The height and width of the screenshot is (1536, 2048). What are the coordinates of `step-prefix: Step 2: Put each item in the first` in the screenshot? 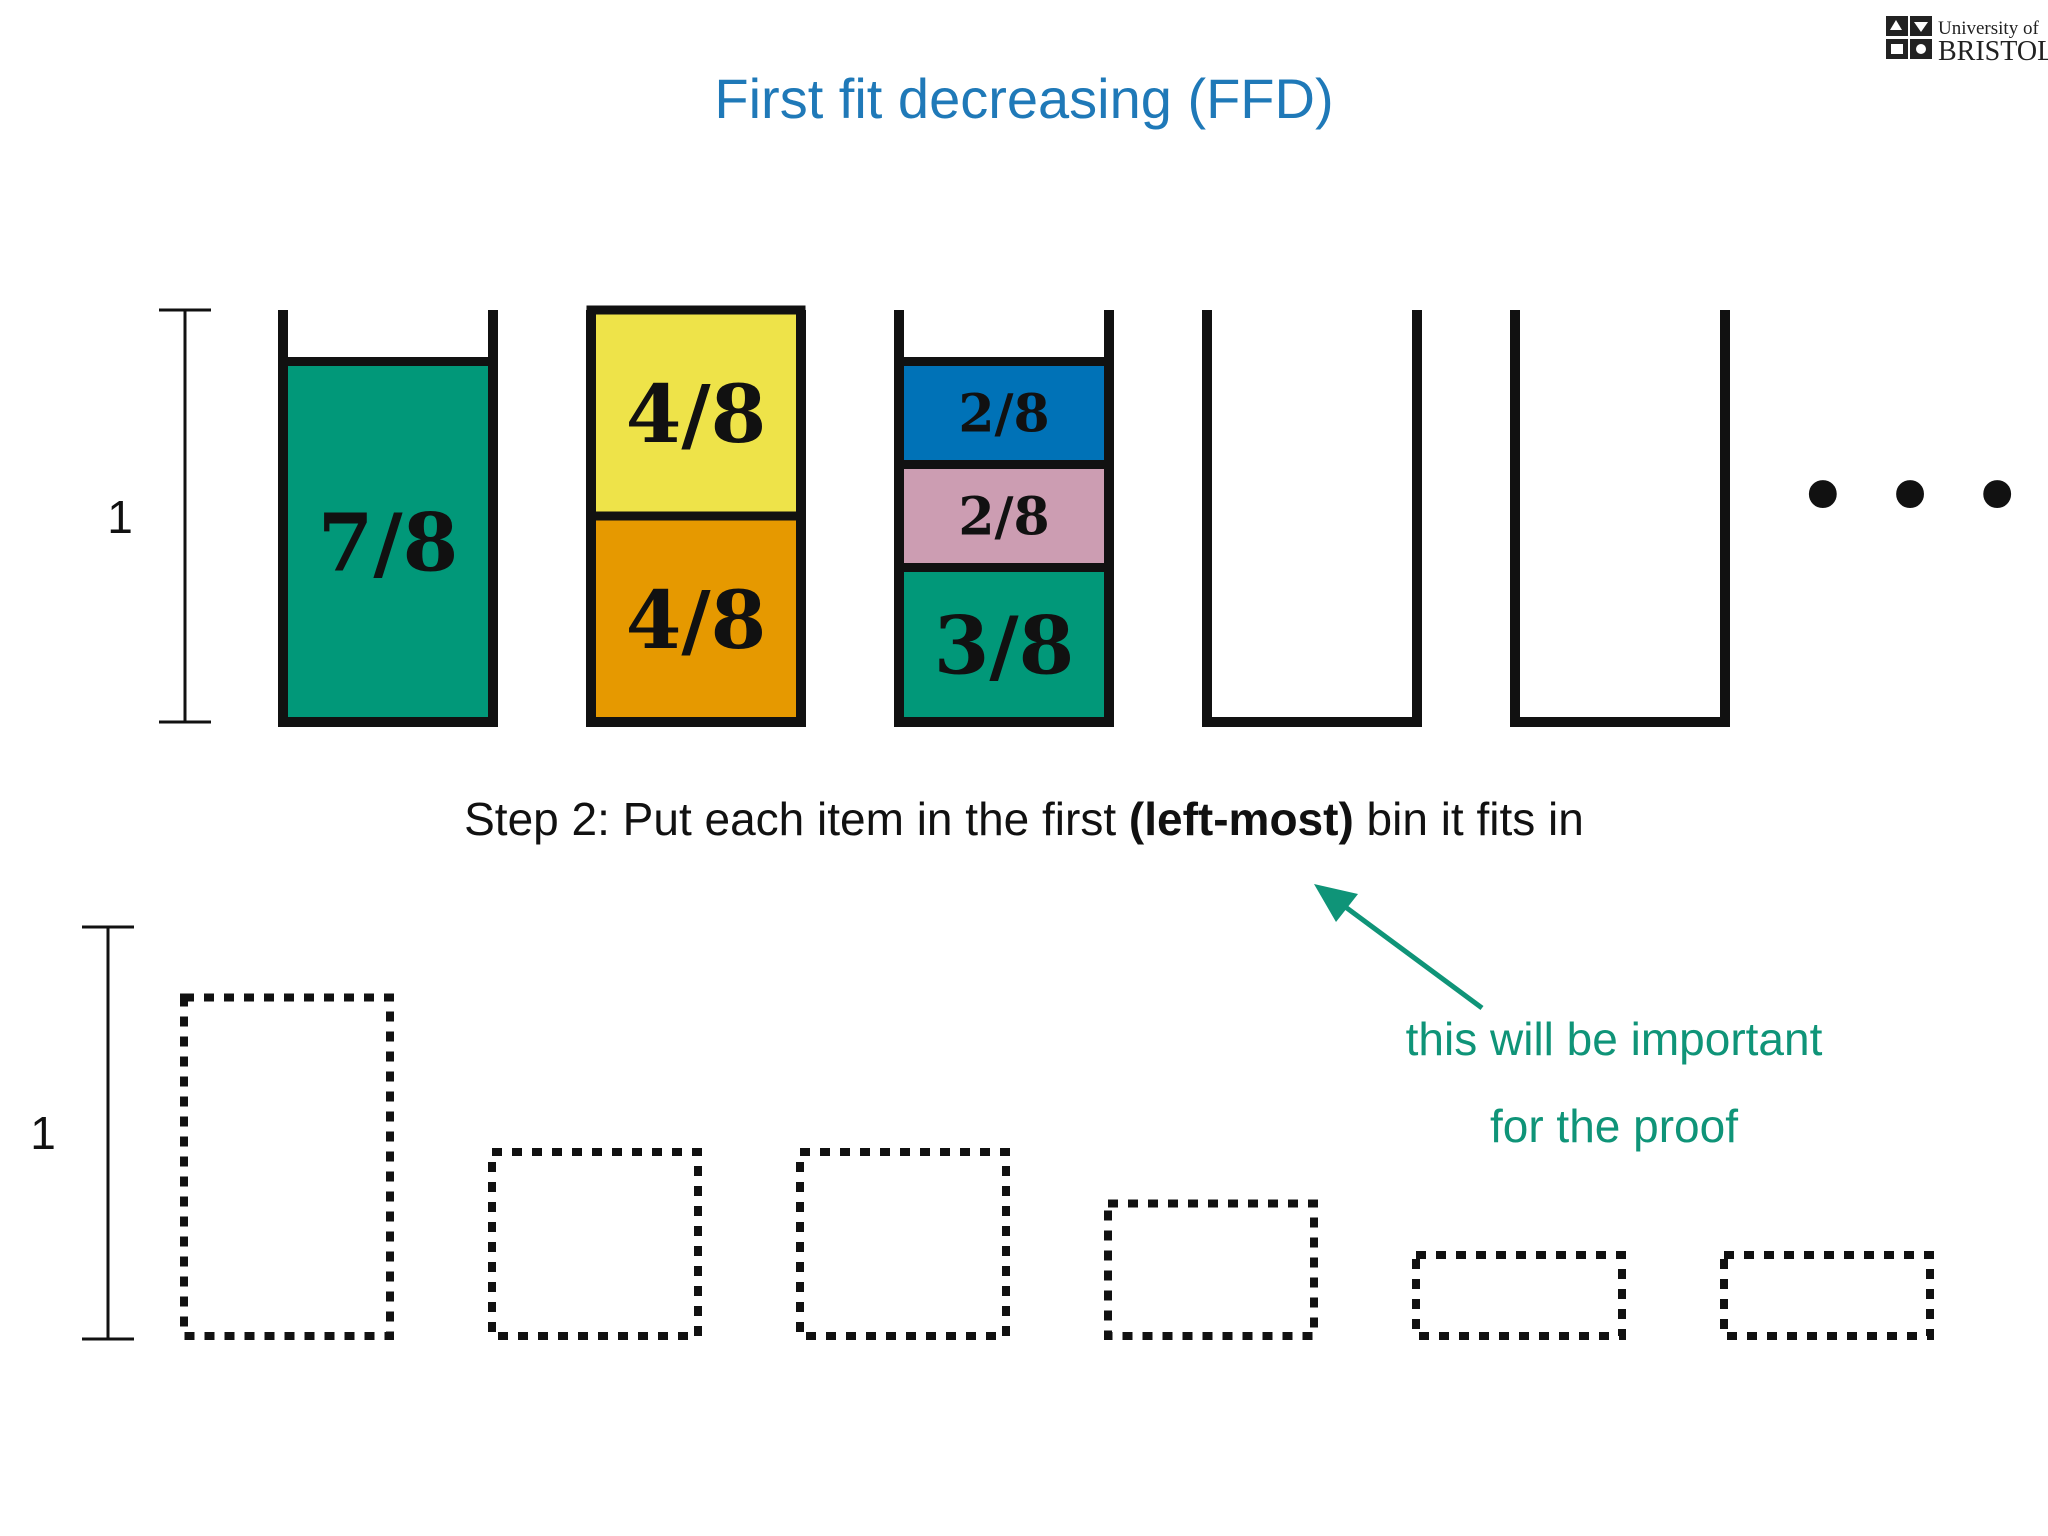 It's located at (796, 819).